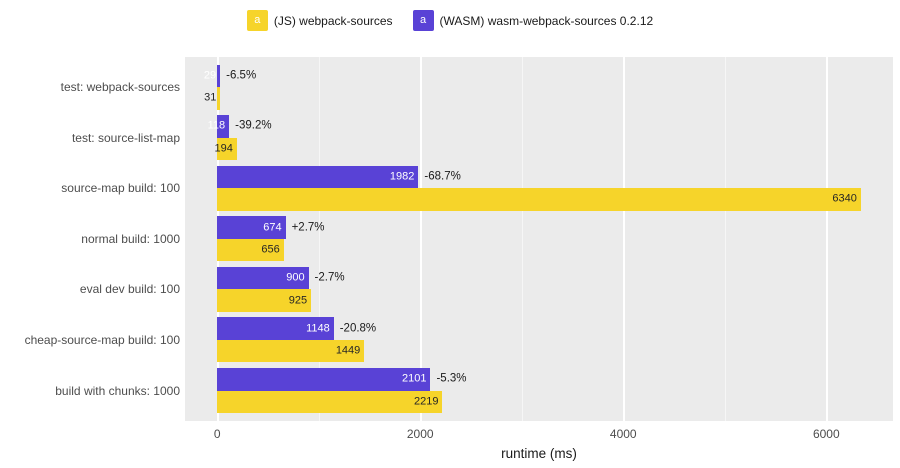  Describe the element at coordinates (270, 249) in the screenshot. I see `bar-value-label: 656` at that location.